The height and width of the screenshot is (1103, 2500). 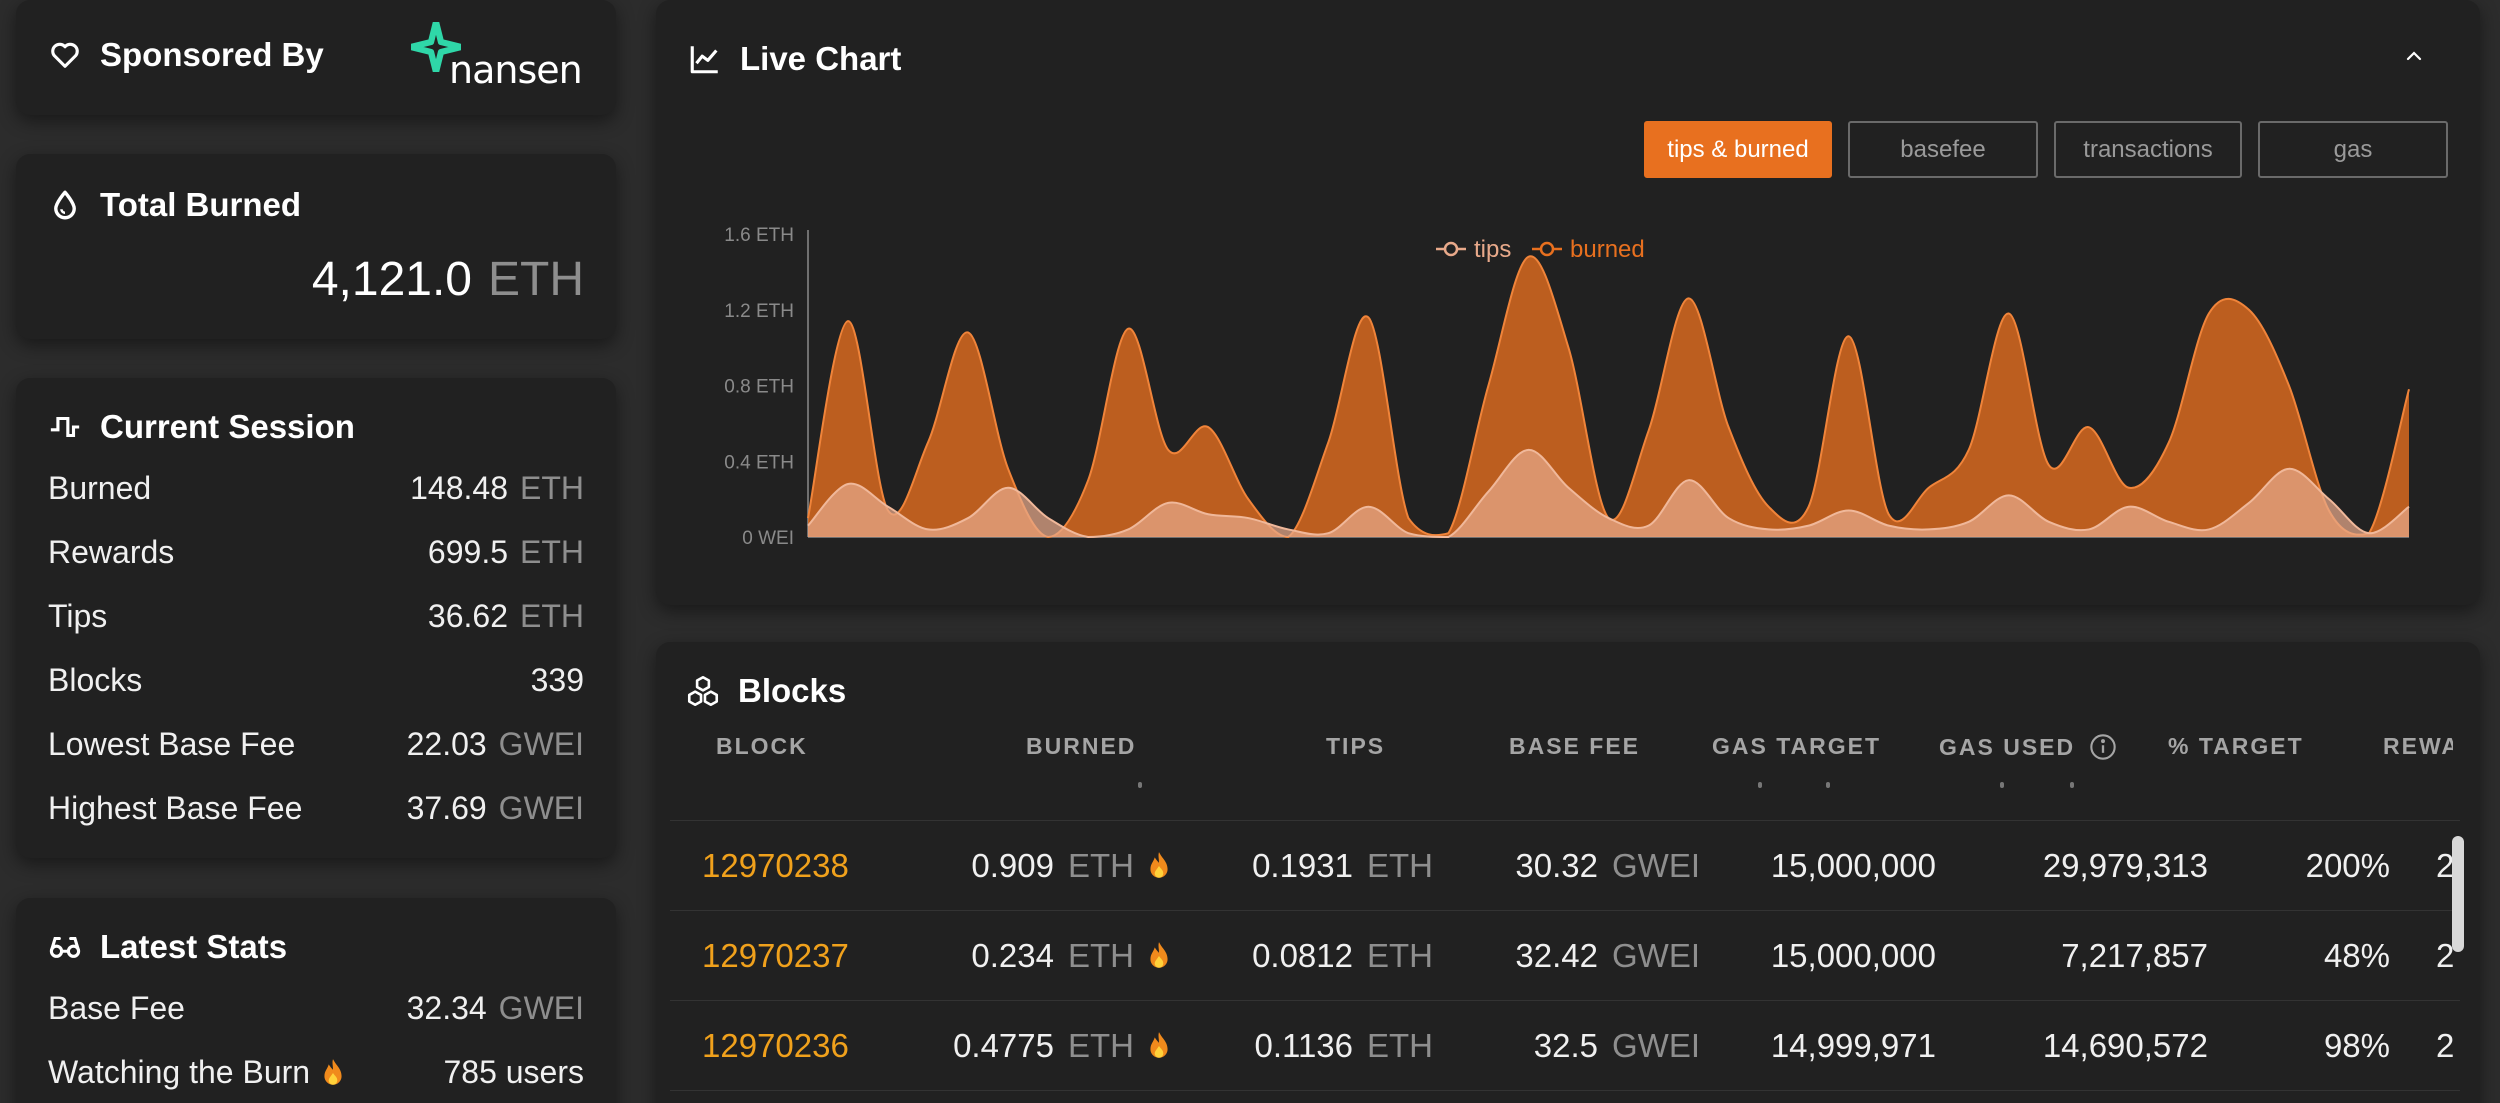 I want to click on gas-used-cell: 29,979,313, so click(x=2125, y=865).